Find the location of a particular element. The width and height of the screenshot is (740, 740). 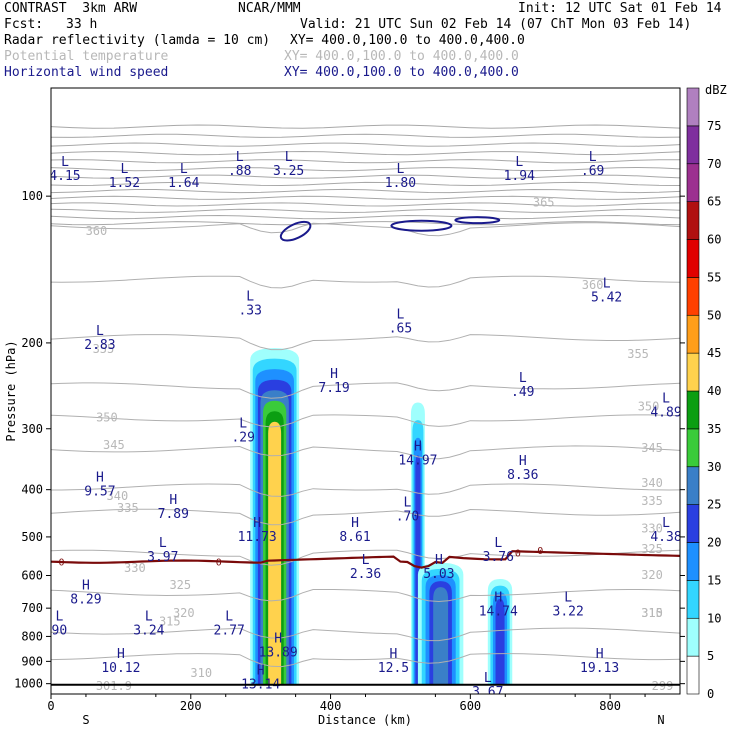

field-reflectivity-xy: XY= 400.0,100.0 to 400.0,400.0 is located at coordinates (407, 40).